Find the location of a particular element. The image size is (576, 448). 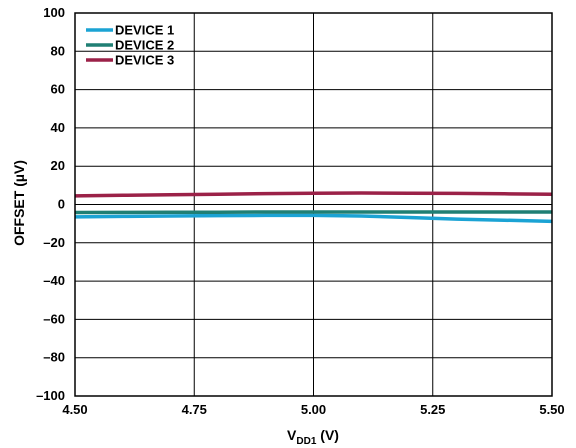

y-tick-labels: 100 80 60 40 20 0 –20 –40 –60 –80 –100 is located at coordinates (50, 204).